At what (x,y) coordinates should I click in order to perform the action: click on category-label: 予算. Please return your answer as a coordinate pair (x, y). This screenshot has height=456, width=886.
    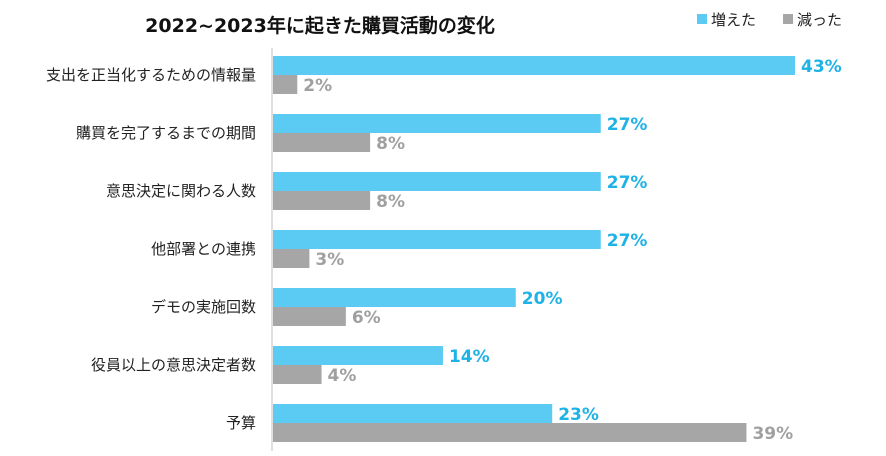
    Looking at the image, I should click on (241, 423).